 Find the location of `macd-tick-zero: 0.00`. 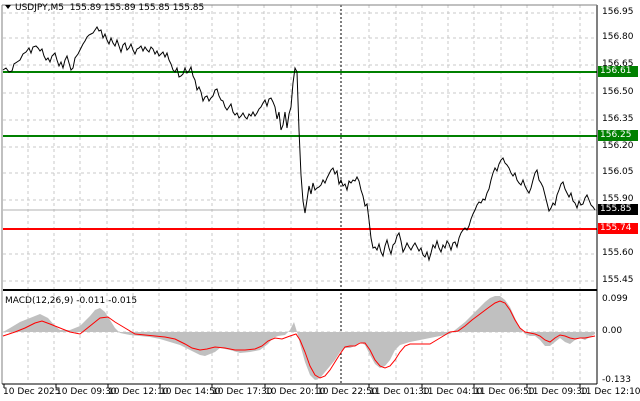

macd-tick-zero: 0.00 is located at coordinates (612, 331).